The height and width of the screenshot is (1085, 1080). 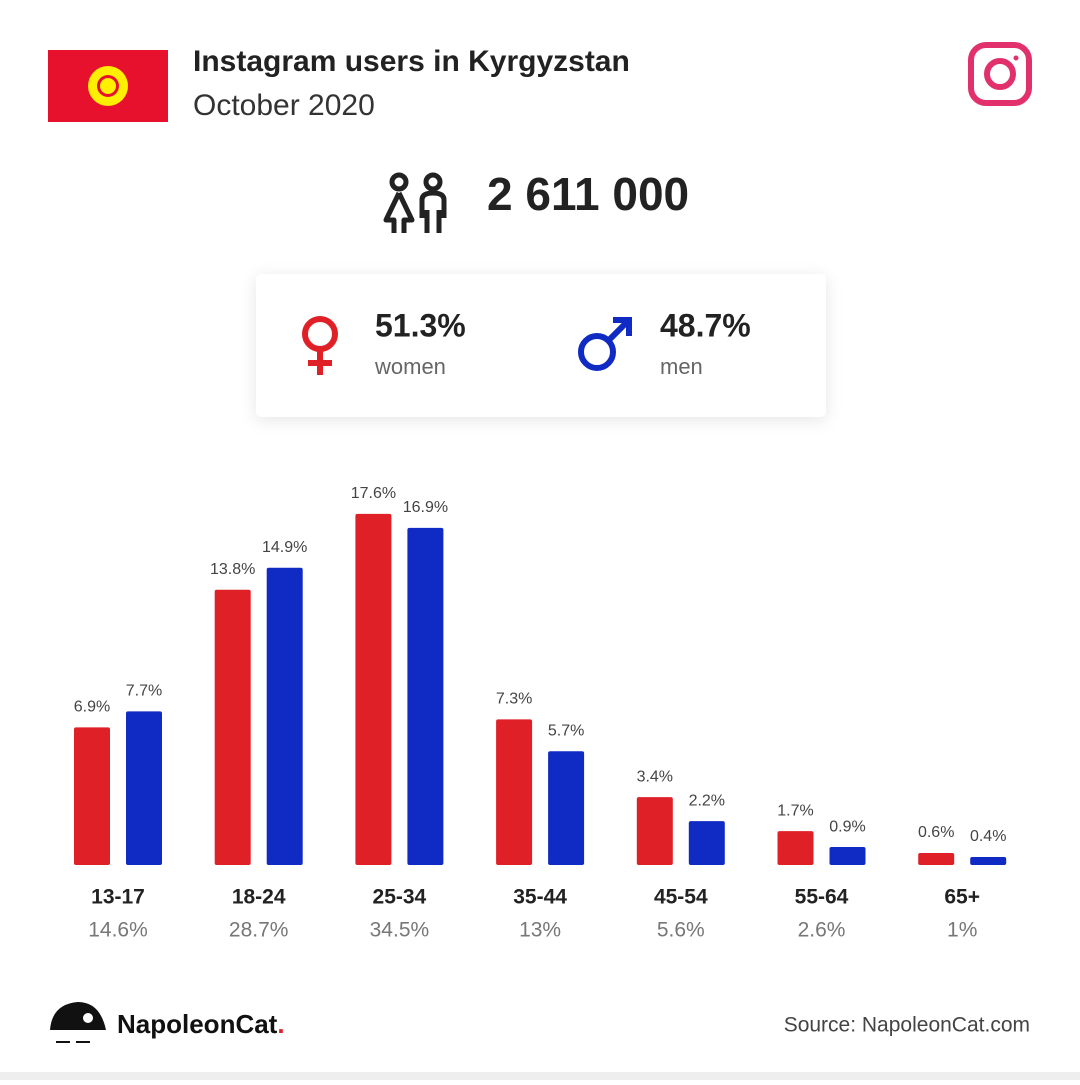 What do you see at coordinates (232, 569) in the screenshot?
I see `value-label: 13.8%` at bounding box center [232, 569].